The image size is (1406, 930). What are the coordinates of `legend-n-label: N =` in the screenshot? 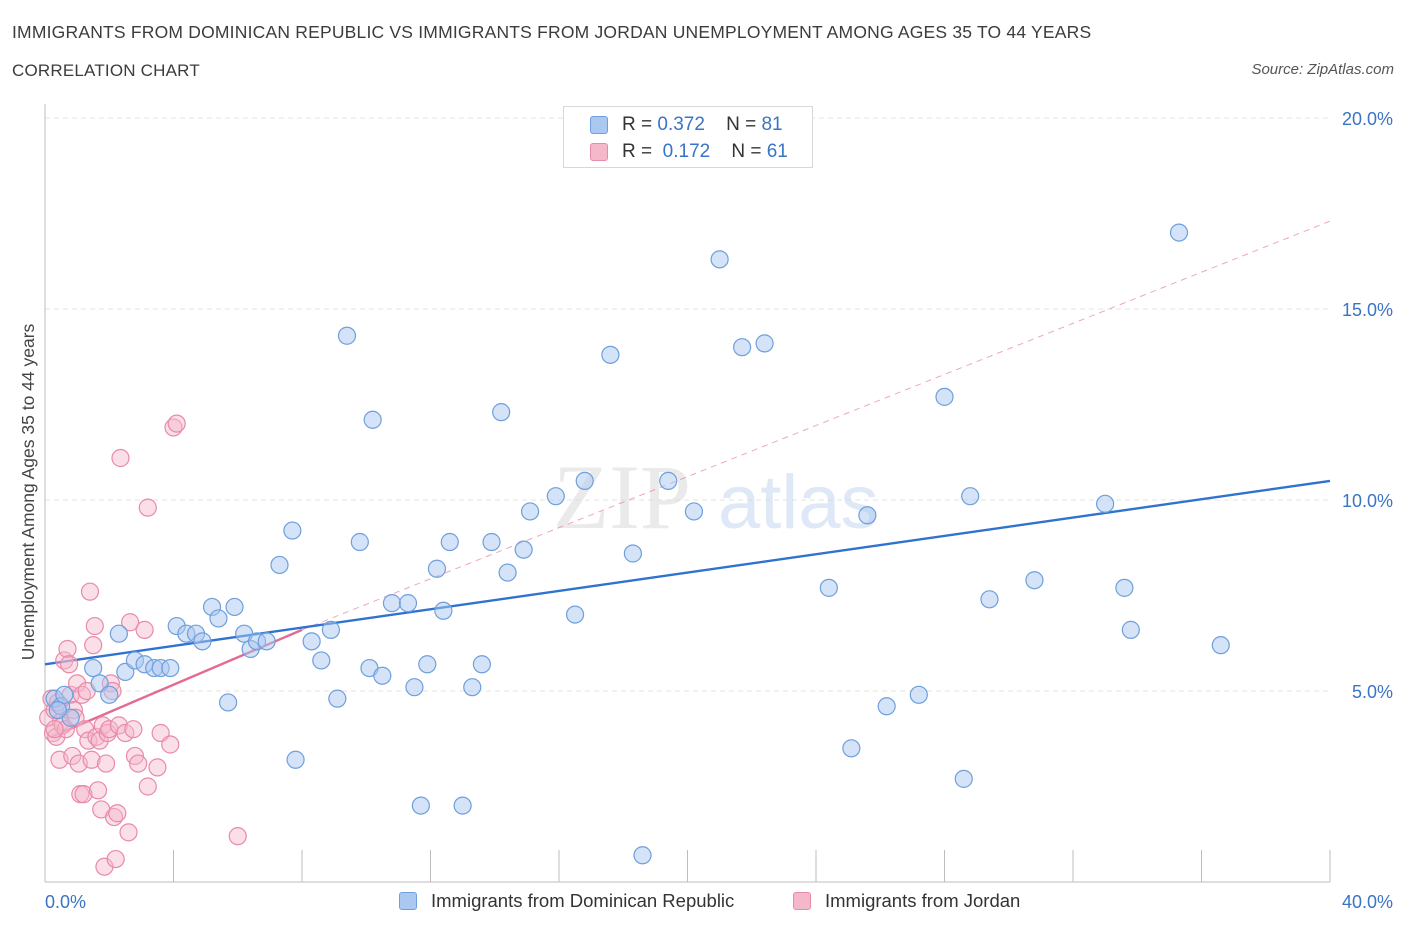 It's located at (746, 151).